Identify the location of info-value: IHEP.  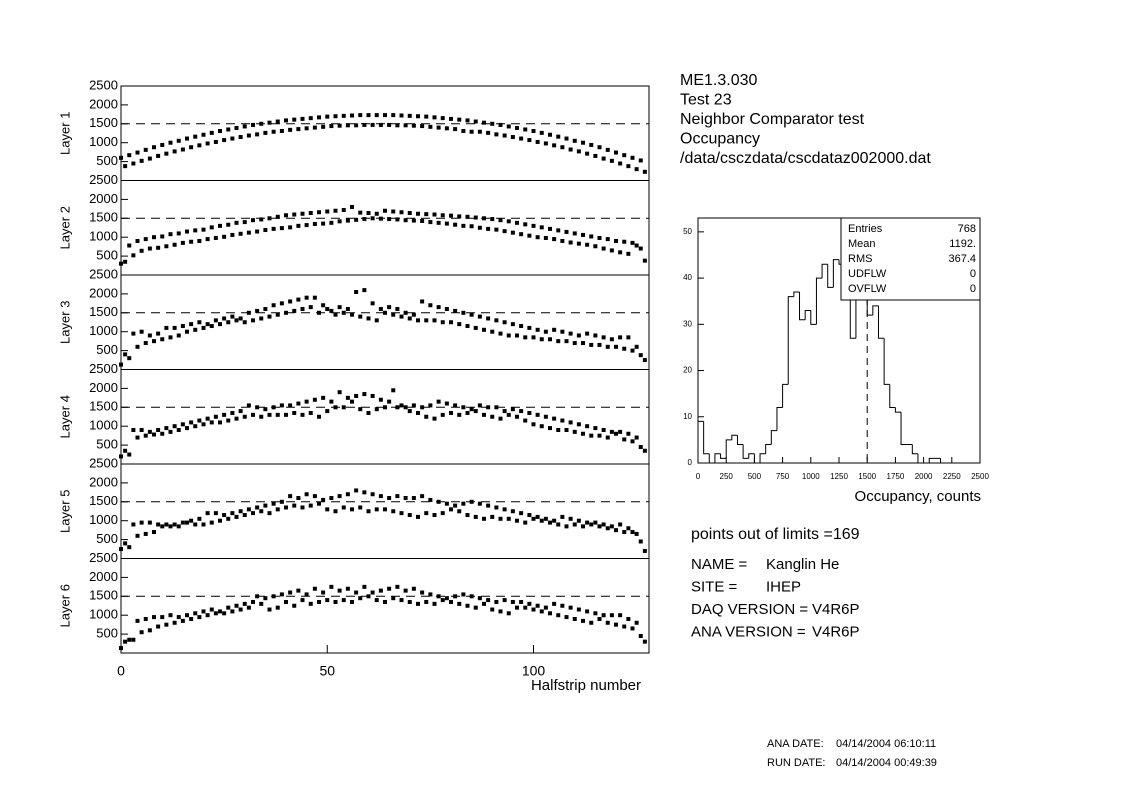
(783, 586).